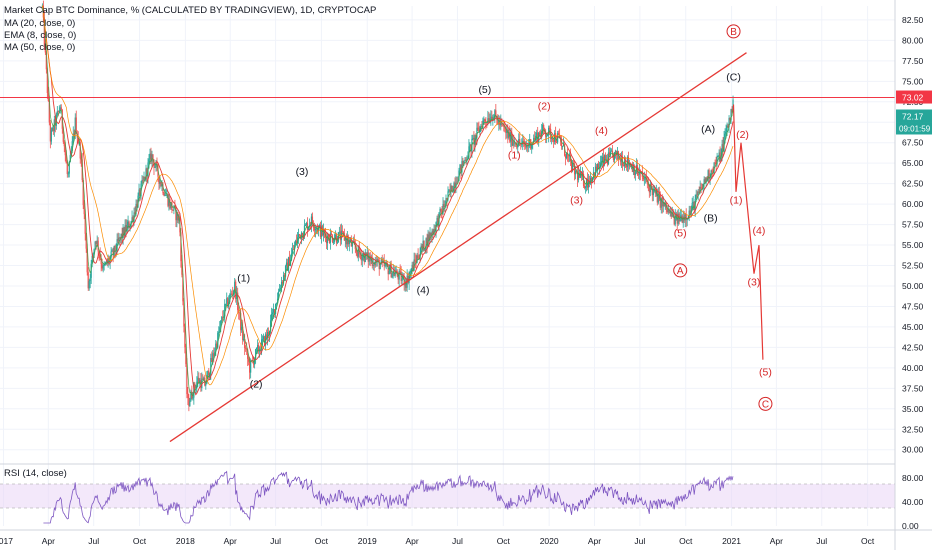 The height and width of the screenshot is (555, 932). Describe the element at coordinates (40, 35) in the screenshot. I see `indicator-ema8: EMA (8, close, 0)` at that location.